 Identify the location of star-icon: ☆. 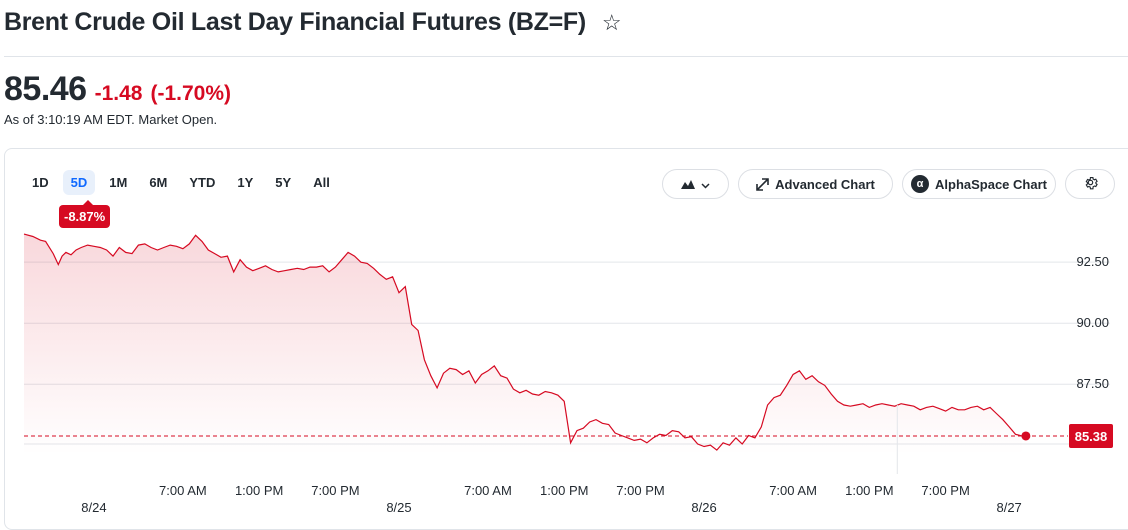
(611, 22).